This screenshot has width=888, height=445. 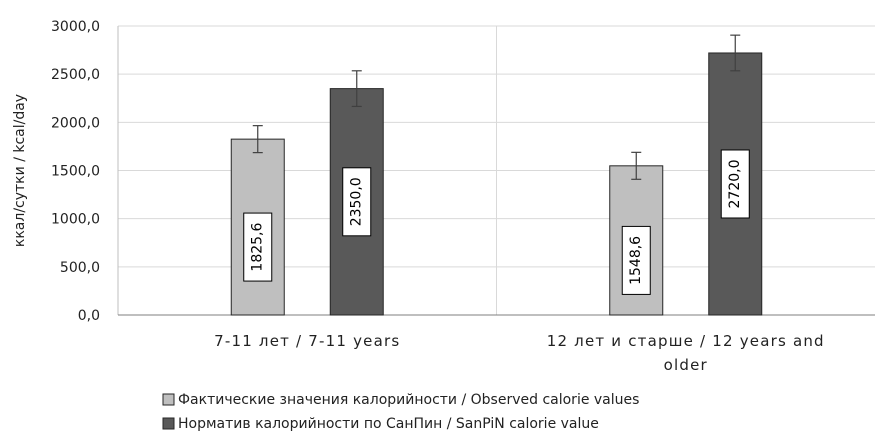 I want to click on x-category-label: 7-11 лет / 7-11 years, so click(x=307, y=341).